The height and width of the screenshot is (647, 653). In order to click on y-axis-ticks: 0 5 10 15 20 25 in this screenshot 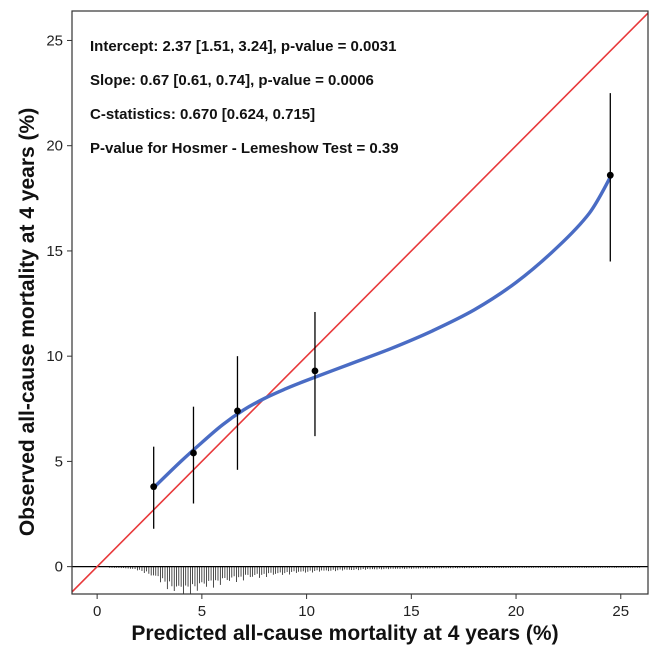, I will do `click(59, 304)`.